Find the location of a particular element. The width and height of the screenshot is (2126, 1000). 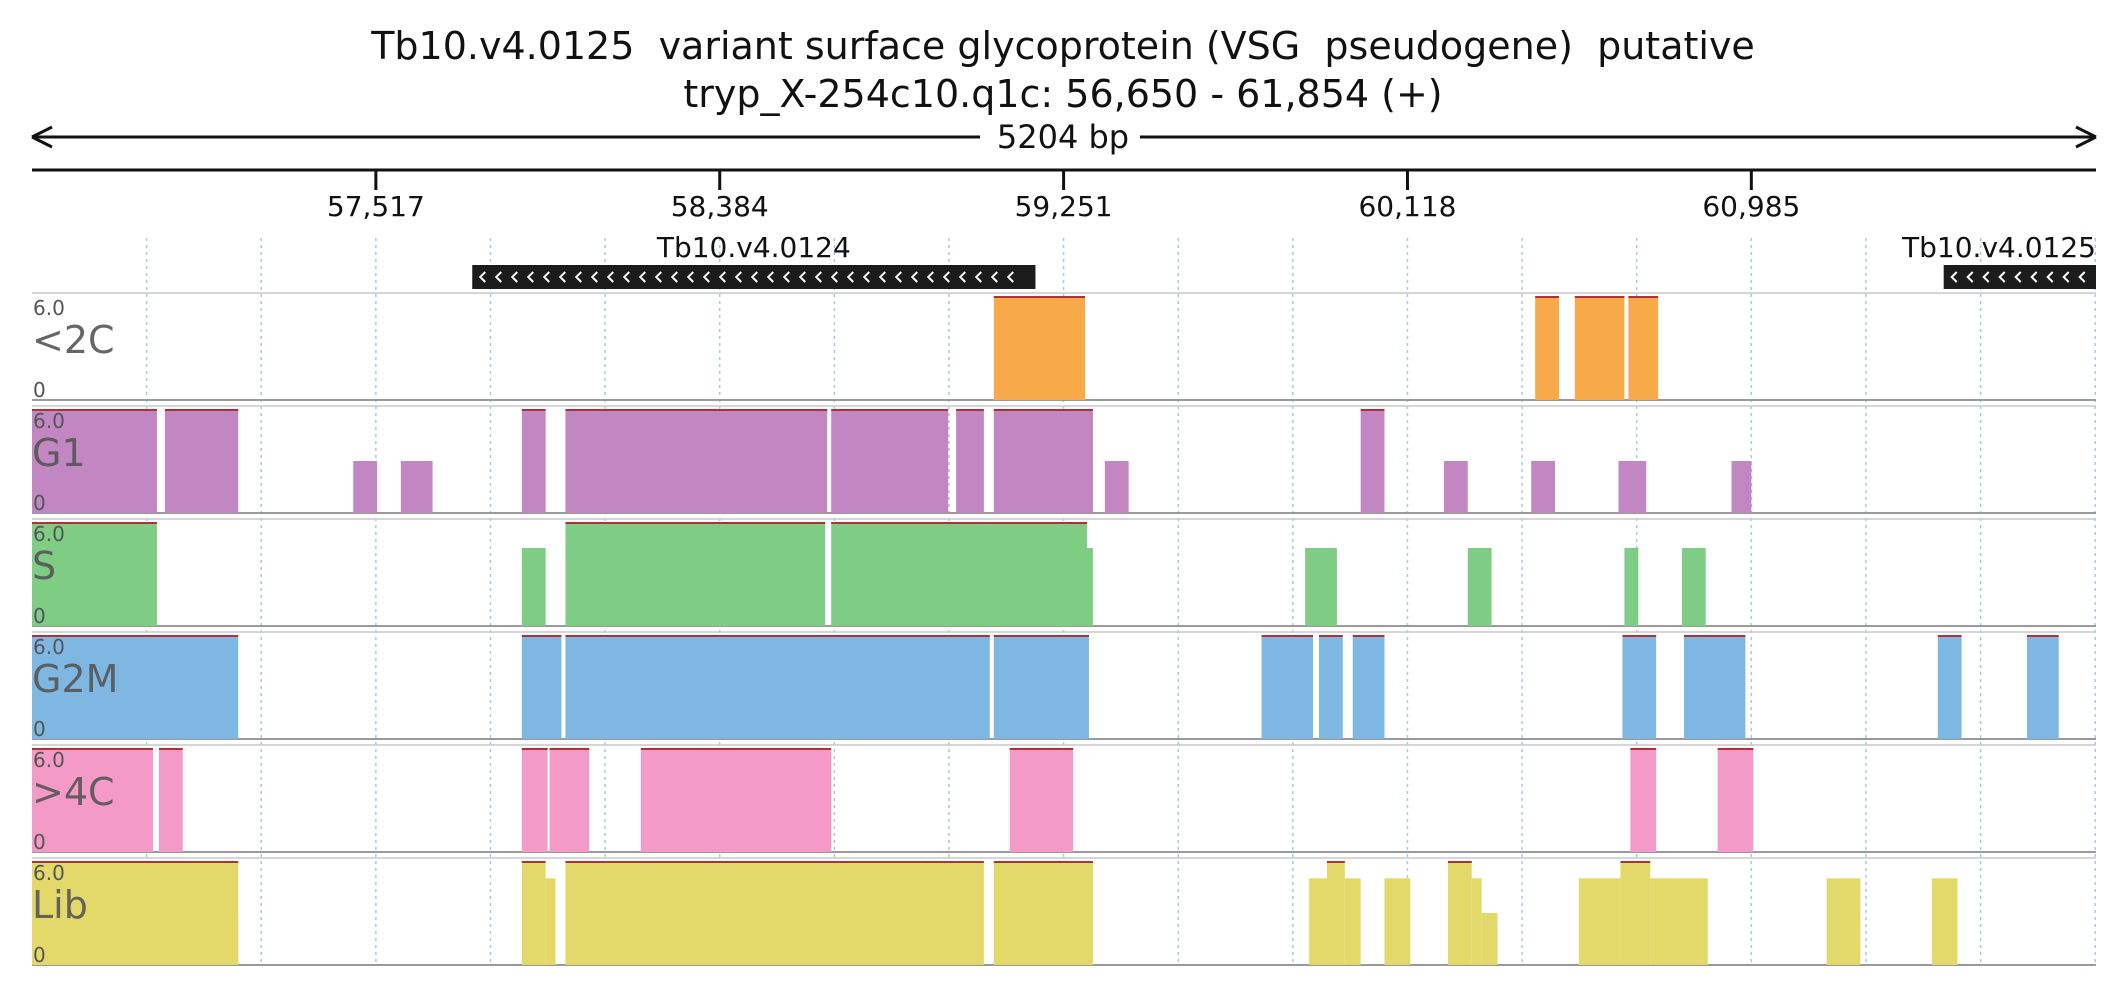

track-name: G1 is located at coordinates (59, 453).